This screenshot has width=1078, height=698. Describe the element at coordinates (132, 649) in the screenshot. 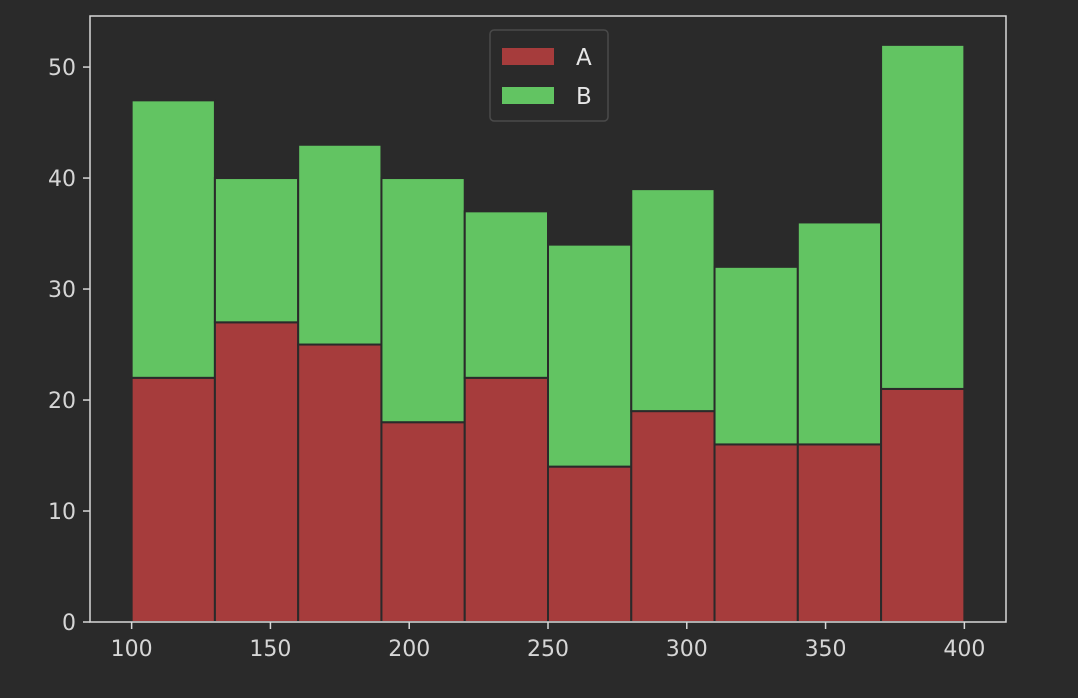

I see `x-tick-label: 100` at that location.